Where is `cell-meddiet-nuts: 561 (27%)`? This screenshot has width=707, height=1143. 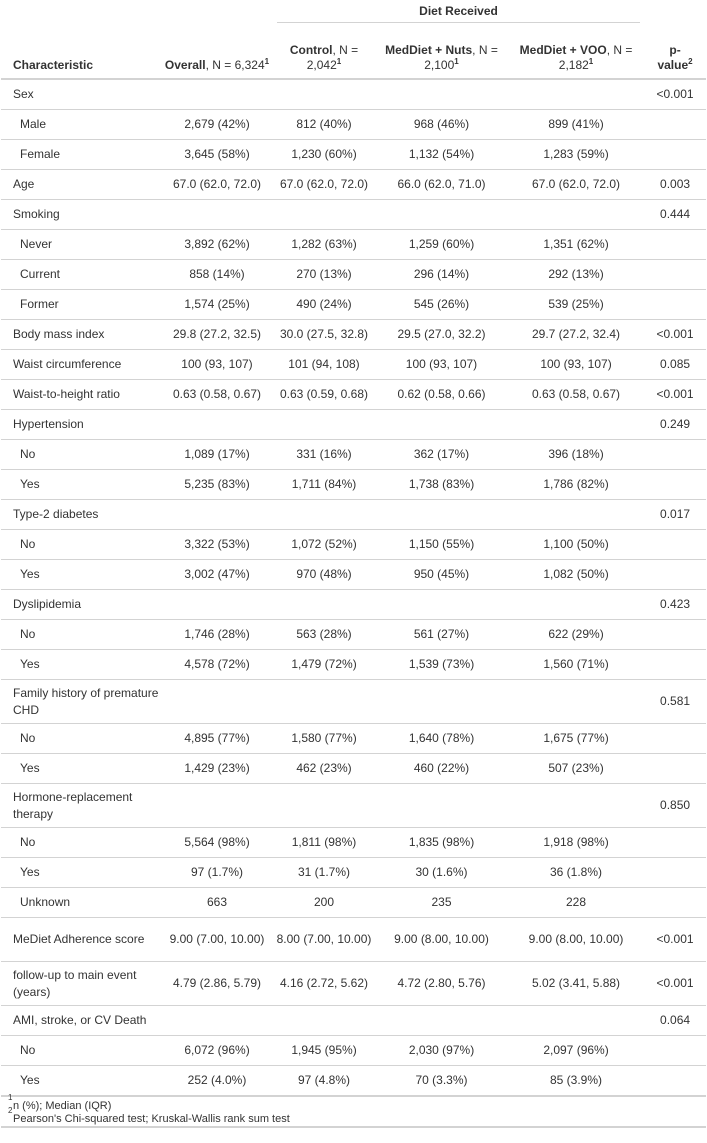
cell-meddiet-nuts: 561 (27%) is located at coordinates (441, 634).